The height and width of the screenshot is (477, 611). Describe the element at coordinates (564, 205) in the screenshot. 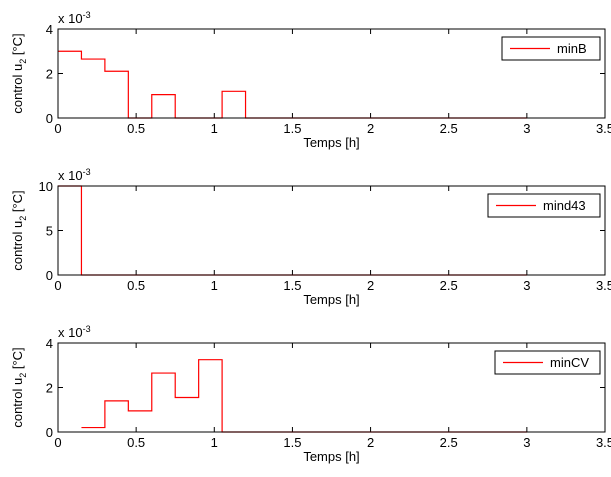

I see `legend-label: mind43` at that location.